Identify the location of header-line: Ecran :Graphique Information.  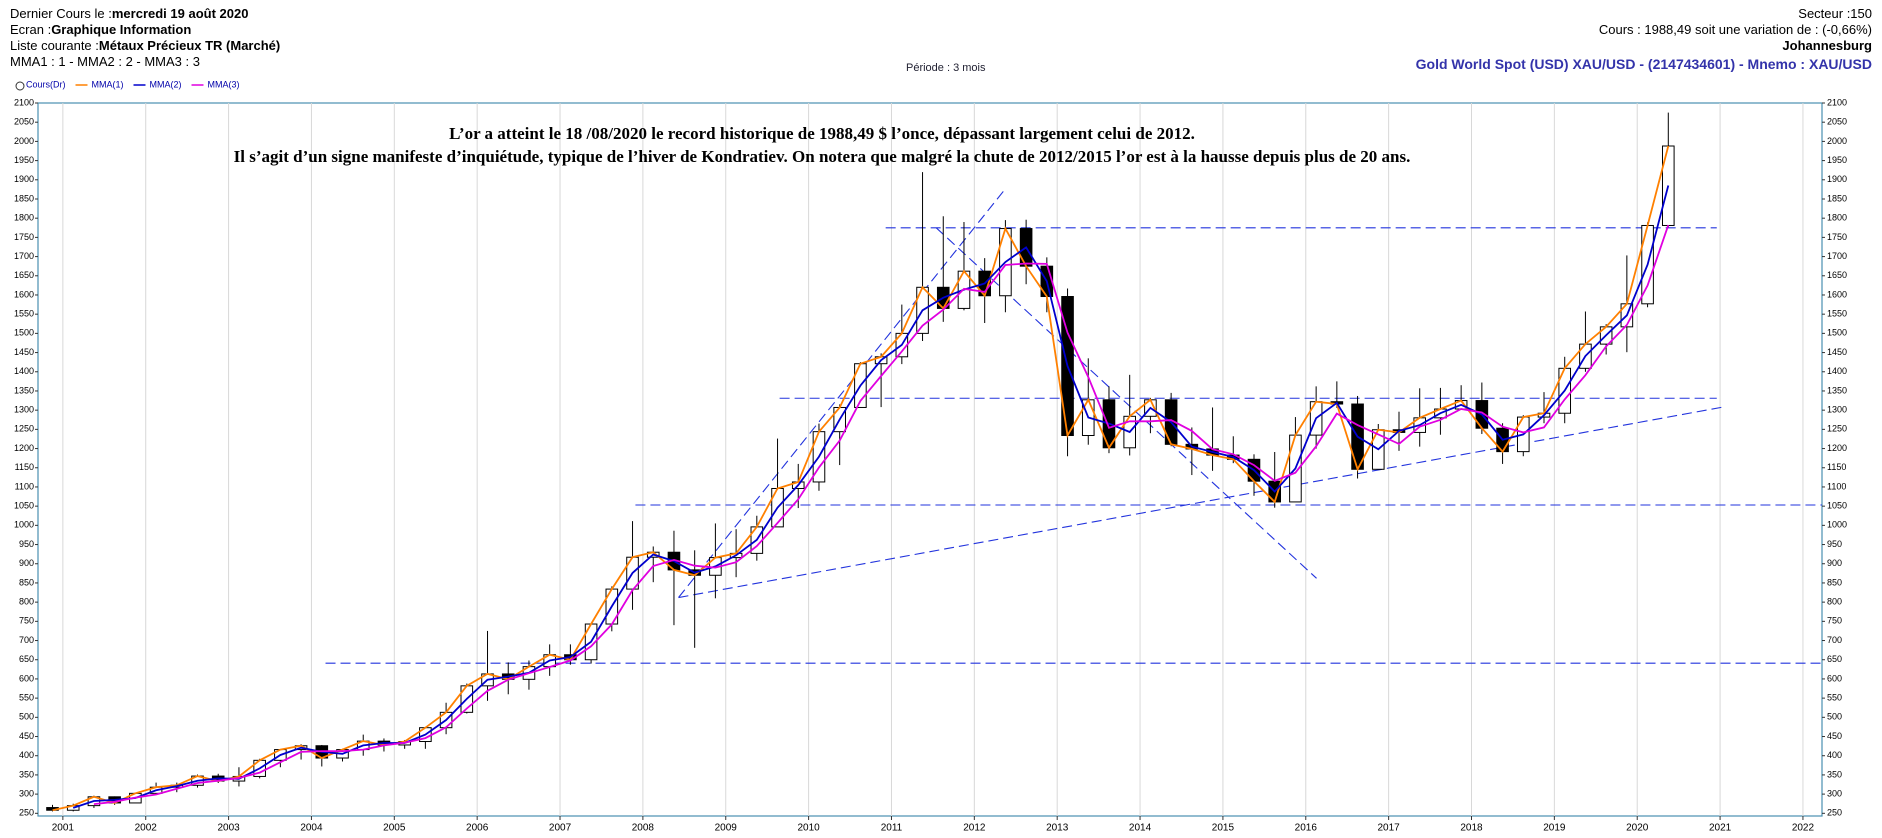
(100, 30).